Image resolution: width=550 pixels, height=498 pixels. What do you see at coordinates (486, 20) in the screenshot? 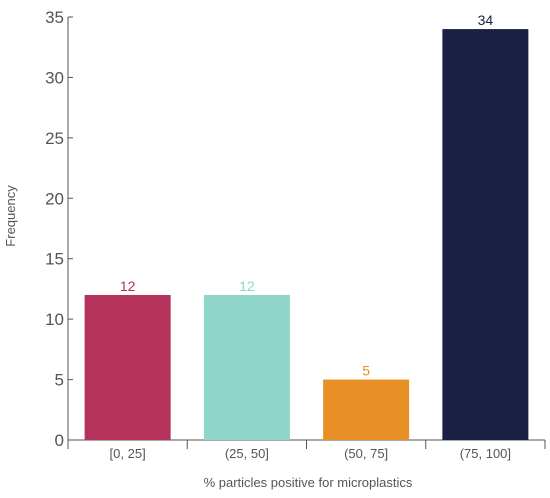
I see `data-label: 34` at bounding box center [486, 20].